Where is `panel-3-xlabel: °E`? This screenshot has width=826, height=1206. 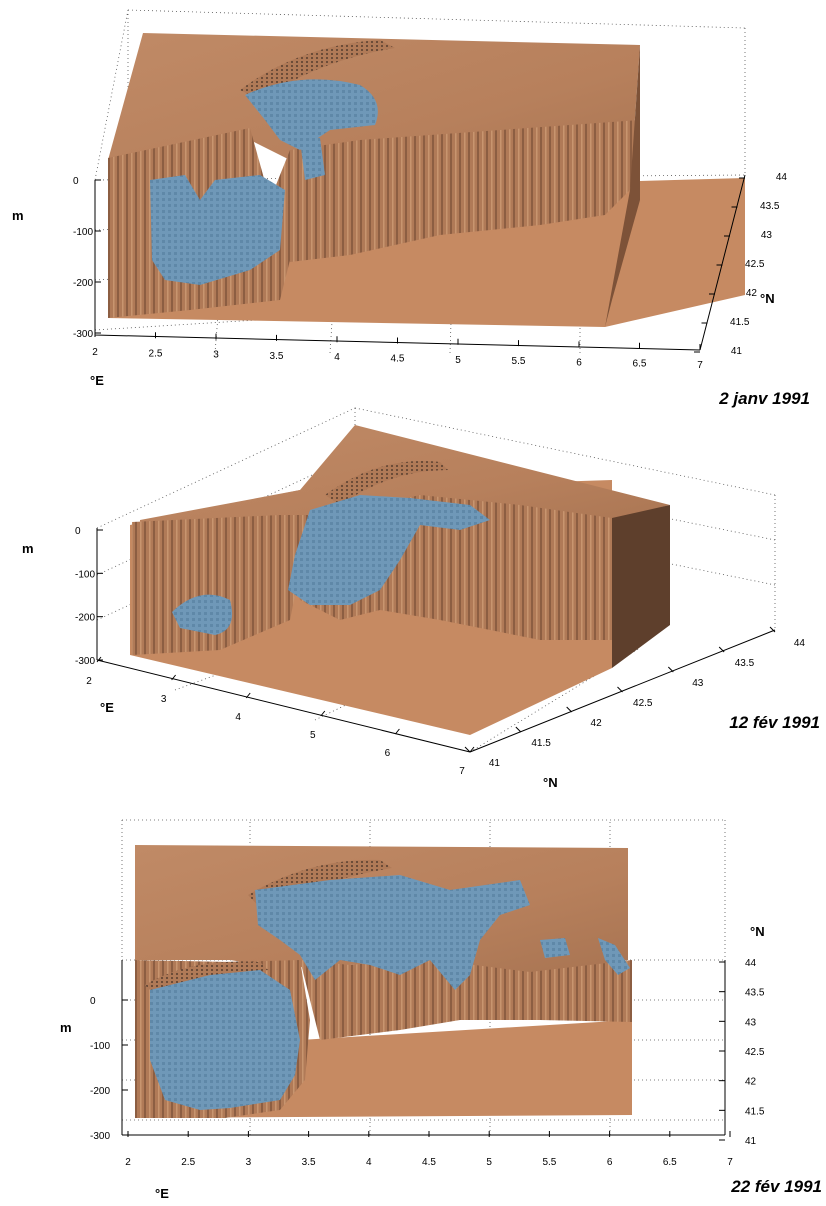
panel-3-xlabel: °E is located at coordinates (162, 1193).